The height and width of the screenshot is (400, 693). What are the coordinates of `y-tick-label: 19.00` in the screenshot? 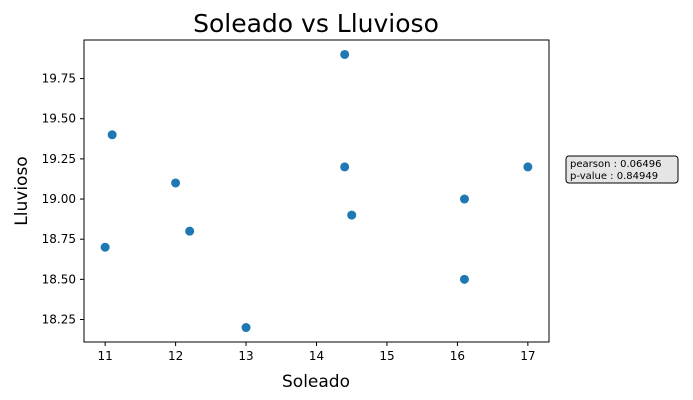 It's located at (59, 199).